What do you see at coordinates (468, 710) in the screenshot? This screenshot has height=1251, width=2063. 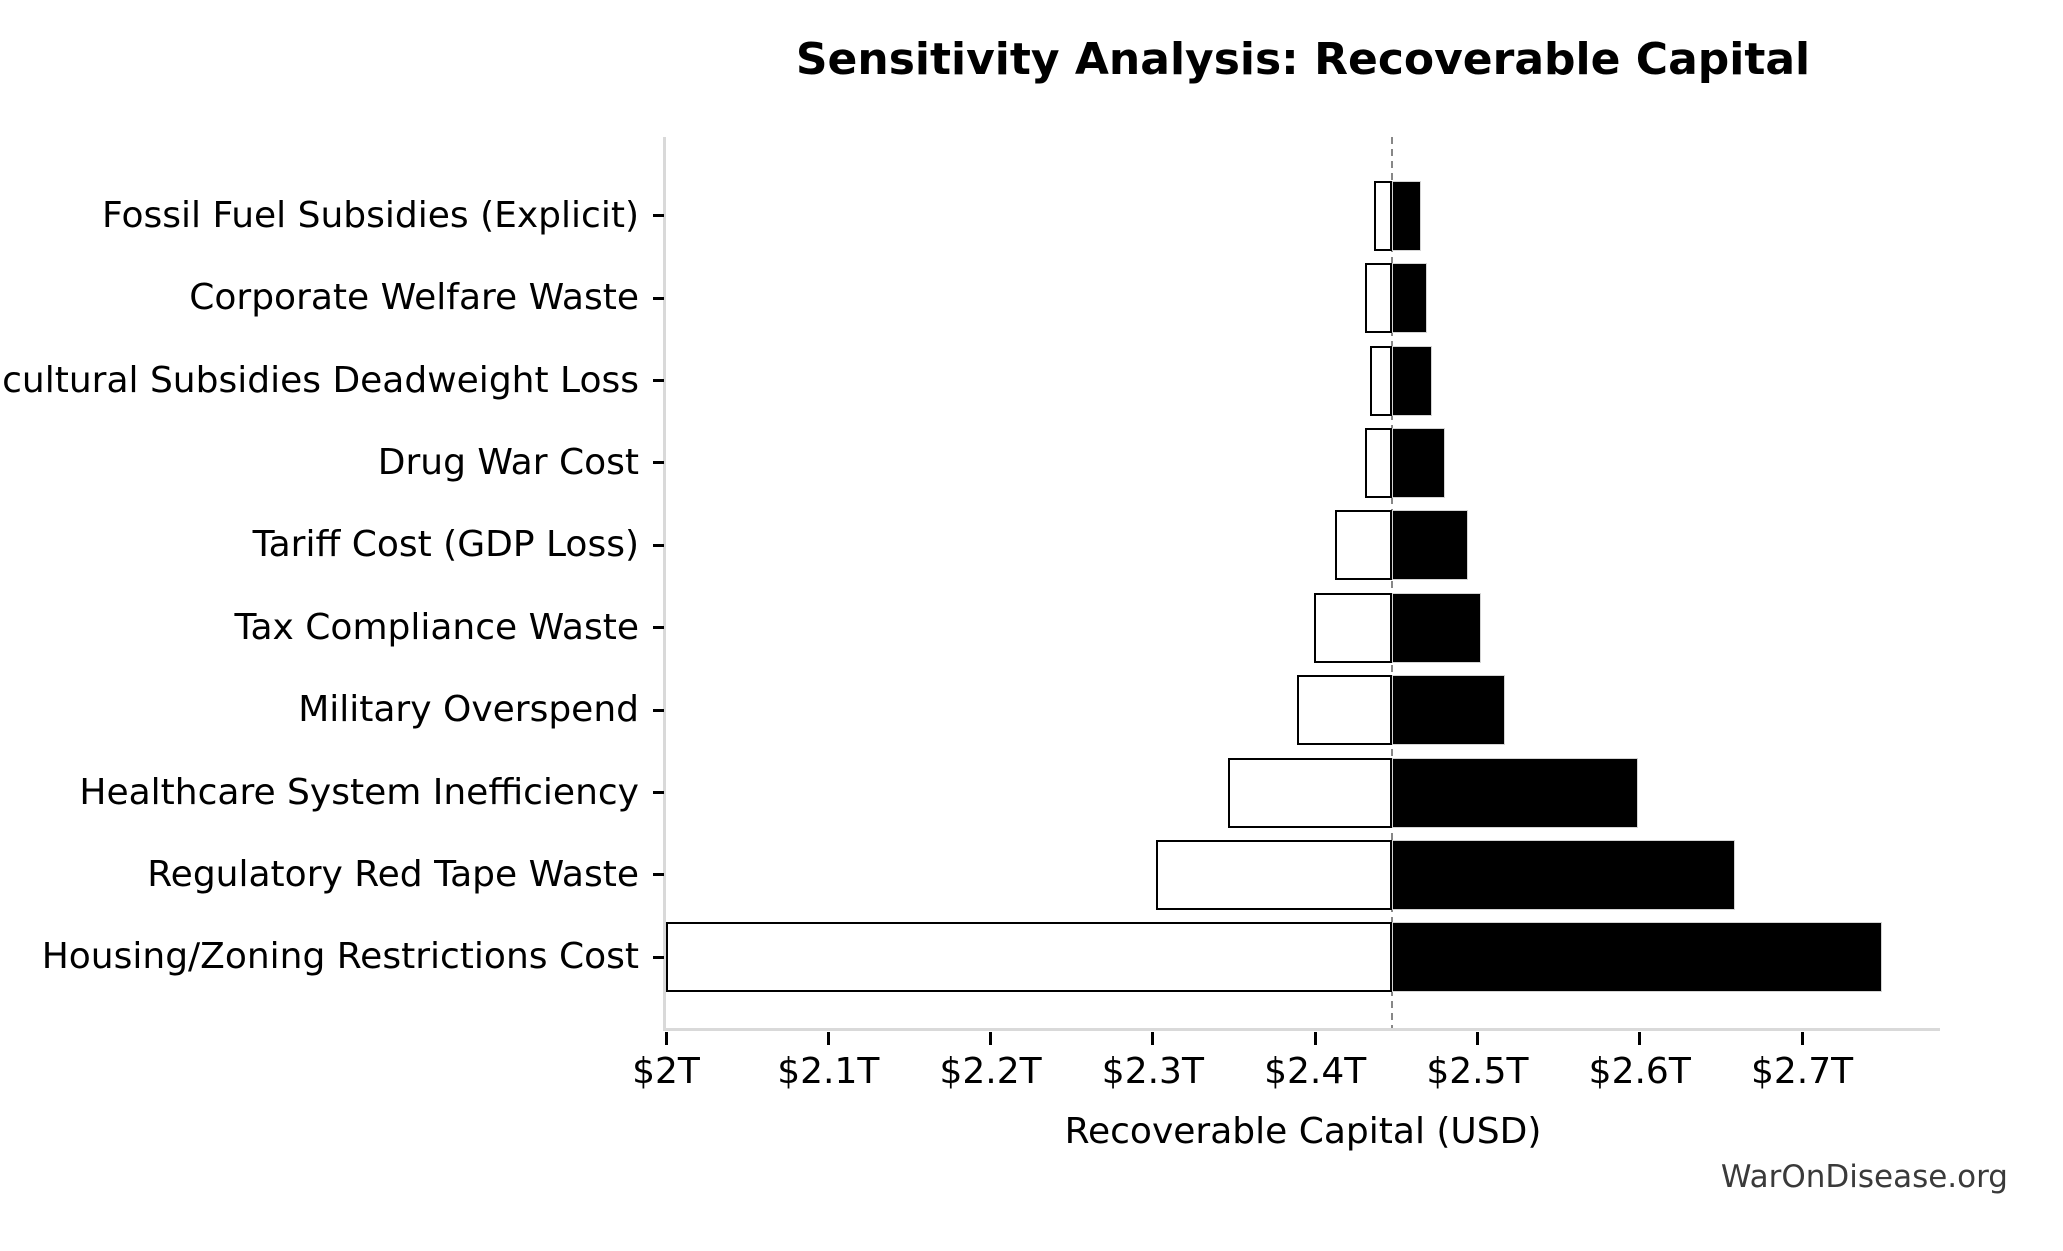 I see `y-category-label: Military Overspend` at bounding box center [468, 710].